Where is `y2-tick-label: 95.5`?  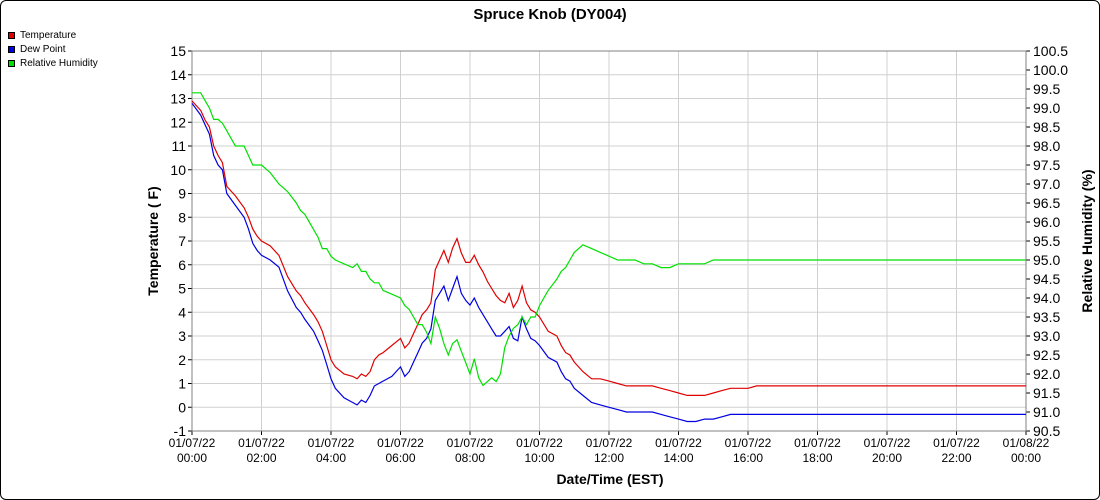 y2-tick-label: 95.5 is located at coordinates (1046, 241).